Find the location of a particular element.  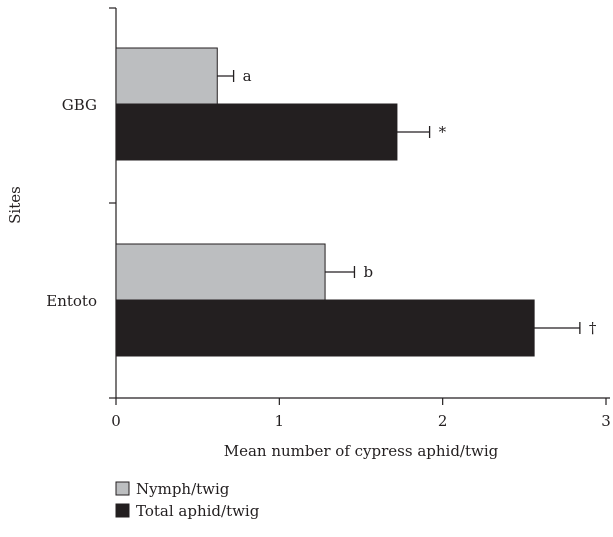

bar-total-aphid-twig-gbg is located at coordinates (256, 132).